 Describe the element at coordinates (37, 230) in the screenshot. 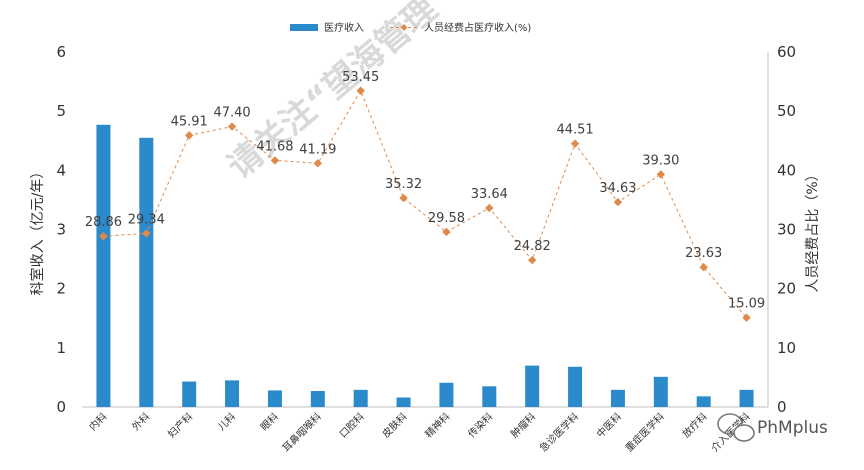

I see `y-axis-title: 科室收入（亿元/年）` at that location.